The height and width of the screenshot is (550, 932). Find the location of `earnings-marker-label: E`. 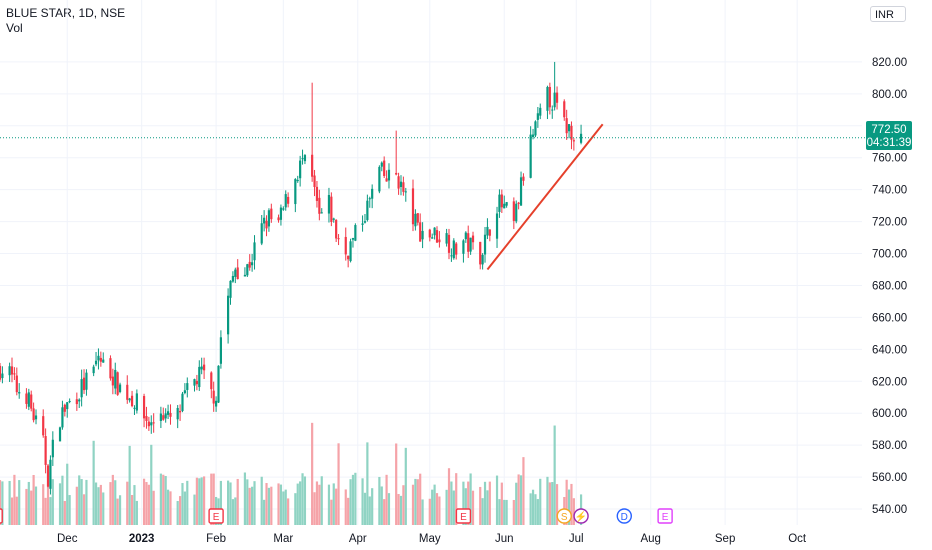

earnings-marker-label: E is located at coordinates (216, 517).